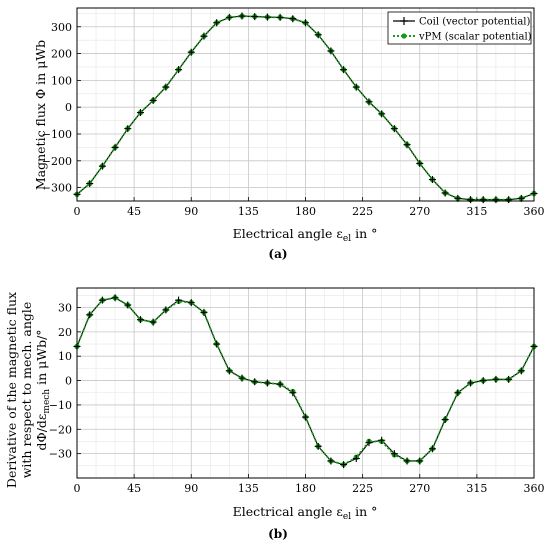 The height and width of the screenshot is (546, 550). I want to click on legend-item-vpm: vPM (scalar potential), so click(462, 37).